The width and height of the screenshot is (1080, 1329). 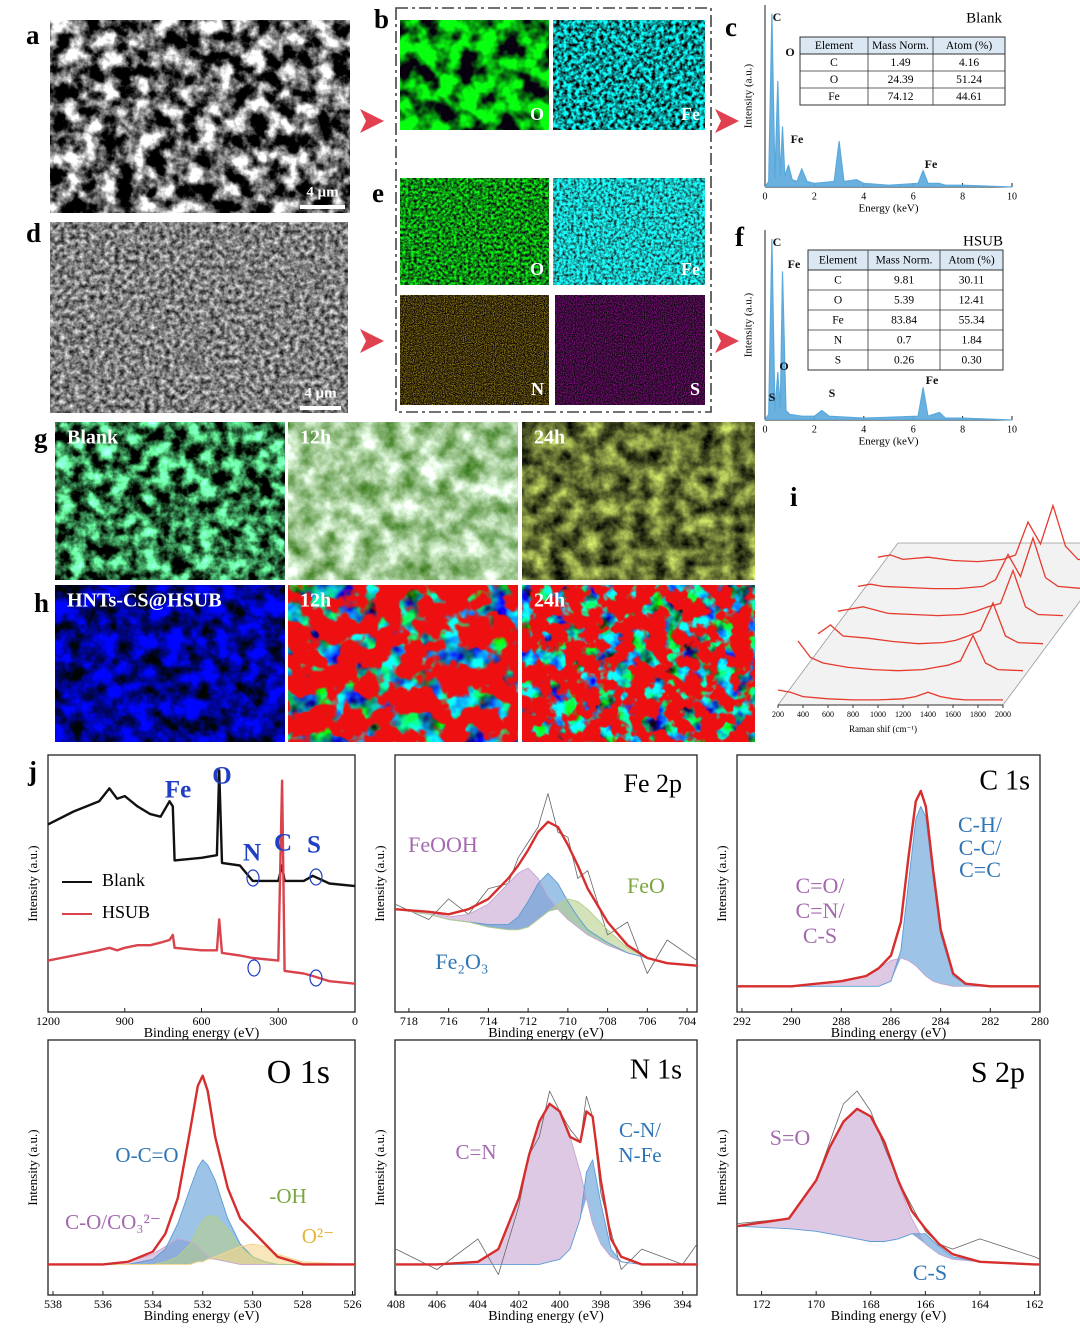 What do you see at coordinates (814, 429) in the screenshot?
I see `x-tick-label: 2` at bounding box center [814, 429].